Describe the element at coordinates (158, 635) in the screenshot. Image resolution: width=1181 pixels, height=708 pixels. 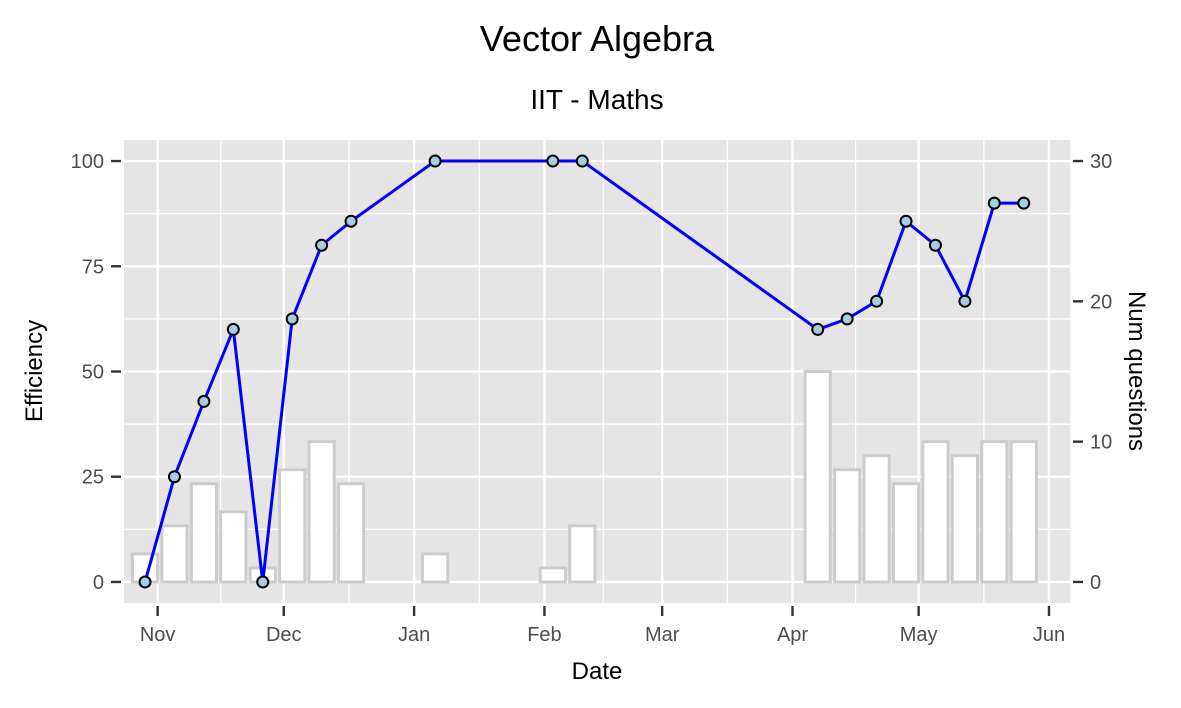
I see `x-tick-label: Nov` at that location.